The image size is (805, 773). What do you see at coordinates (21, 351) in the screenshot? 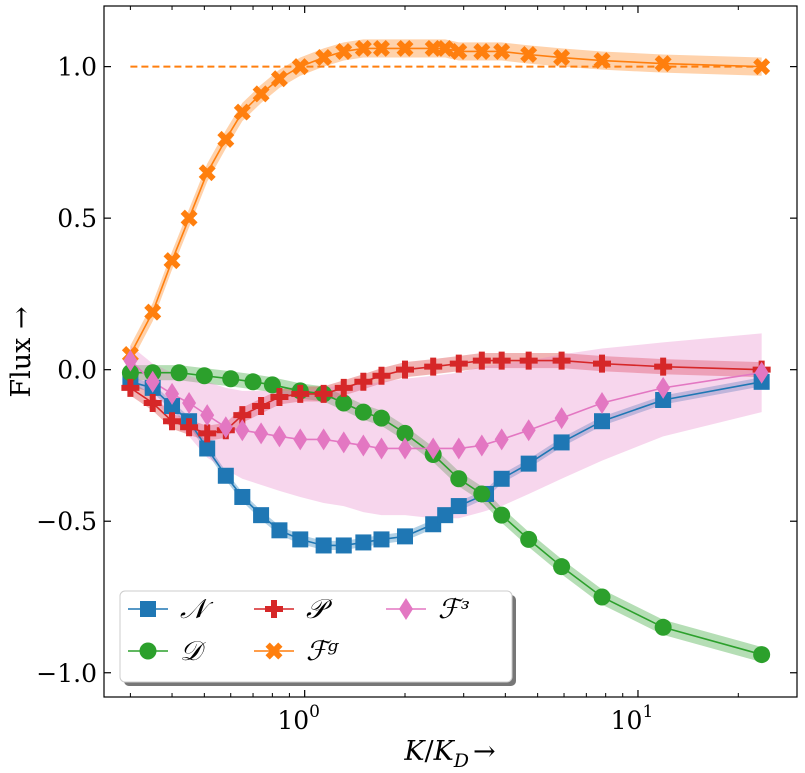
I see `y-axis-label: Flux →` at bounding box center [21, 351].